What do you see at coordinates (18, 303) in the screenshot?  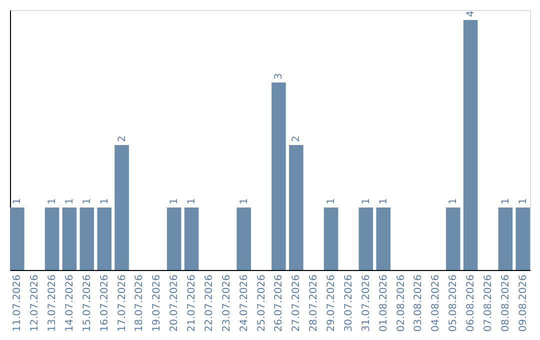 I see `x-tick-label: 11.07.2026` at bounding box center [18, 303].